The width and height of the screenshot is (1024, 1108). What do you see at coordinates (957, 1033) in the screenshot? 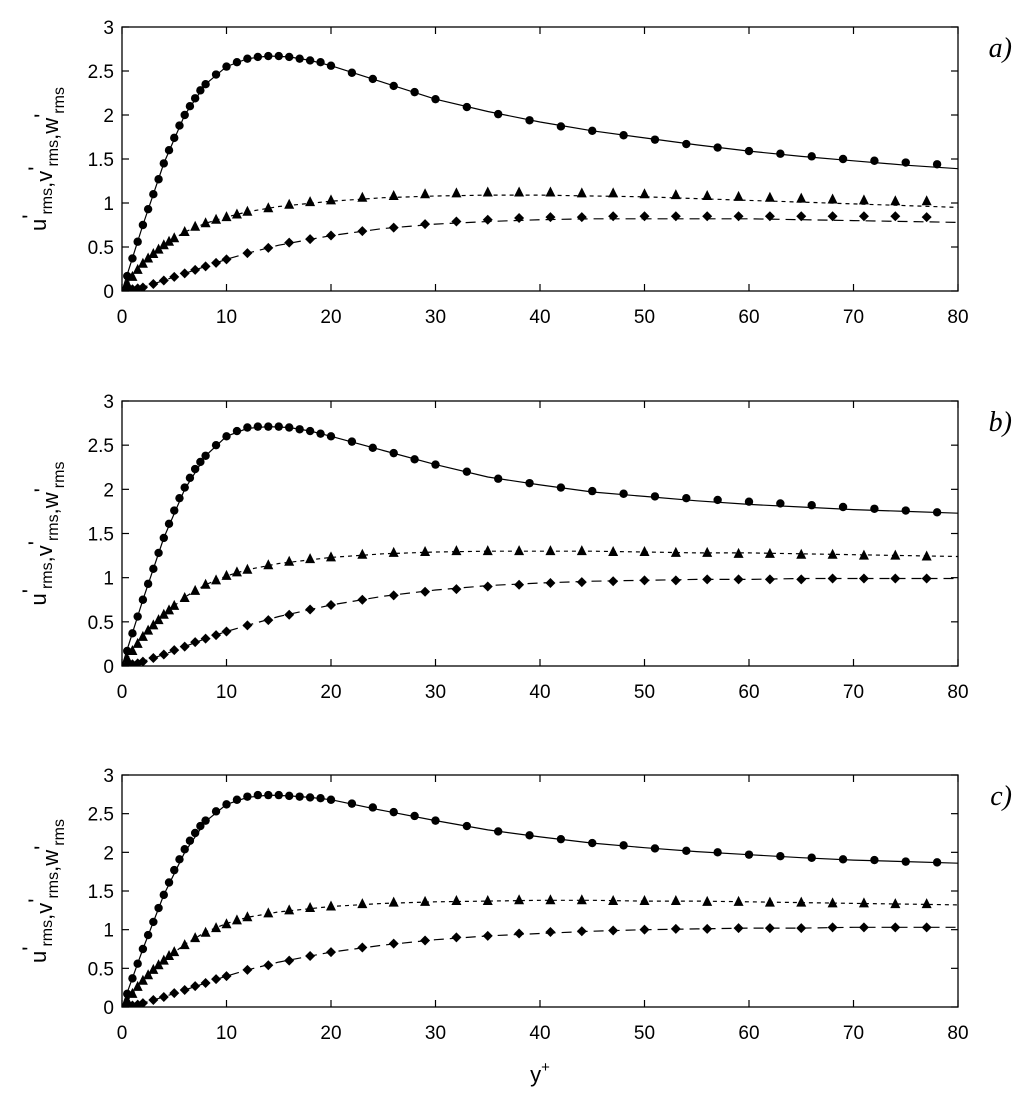
I see `x-tick-label: 80` at bounding box center [957, 1033].